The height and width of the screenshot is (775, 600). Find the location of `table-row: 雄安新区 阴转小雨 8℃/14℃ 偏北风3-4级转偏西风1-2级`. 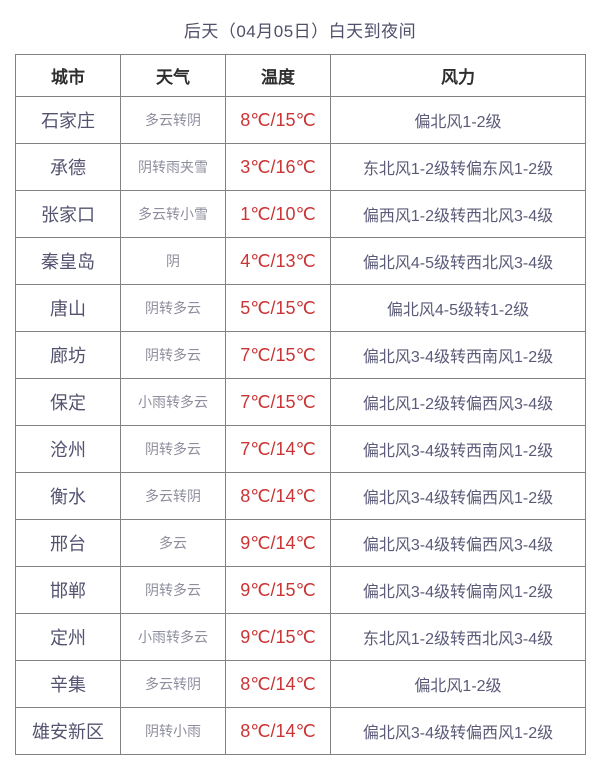

table-row: 雄安新区 阴转小雨 8℃/14℃ 偏北风3-4级转偏西风1-2级 is located at coordinates (300, 731).